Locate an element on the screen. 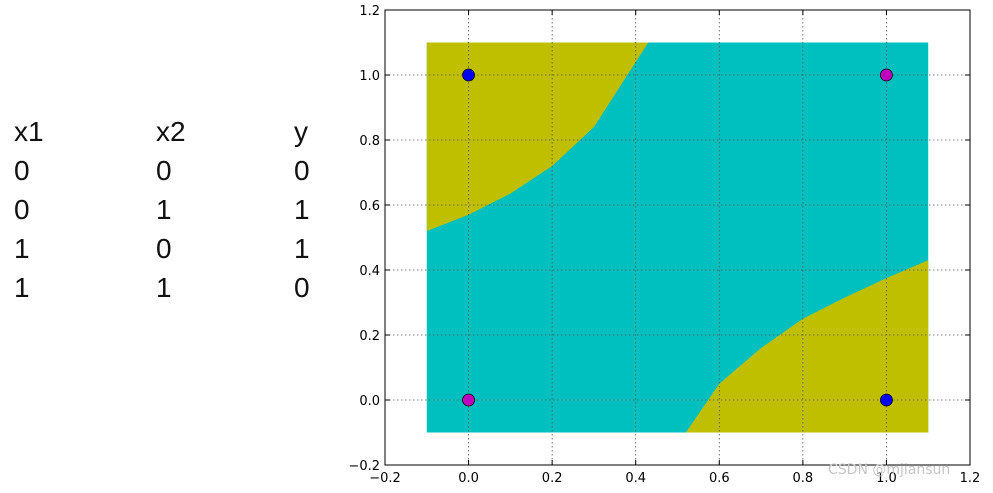  x-tick-label: 0.2 is located at coordinates (552, 478).